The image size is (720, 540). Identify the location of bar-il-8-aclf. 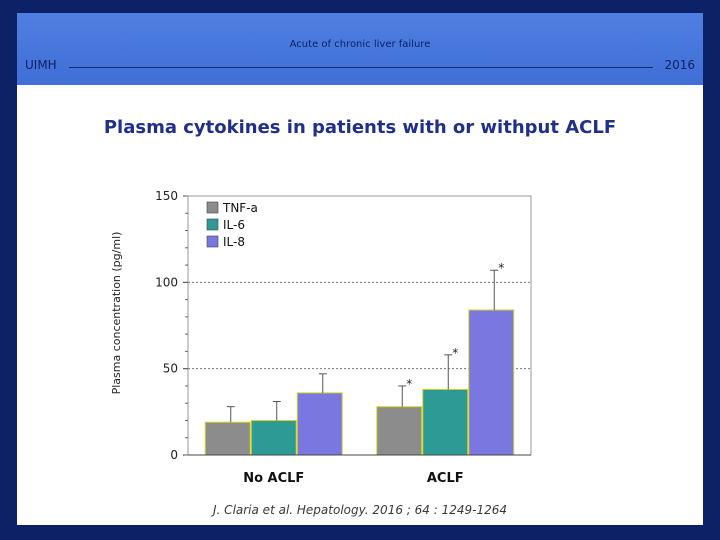
(491, 382).